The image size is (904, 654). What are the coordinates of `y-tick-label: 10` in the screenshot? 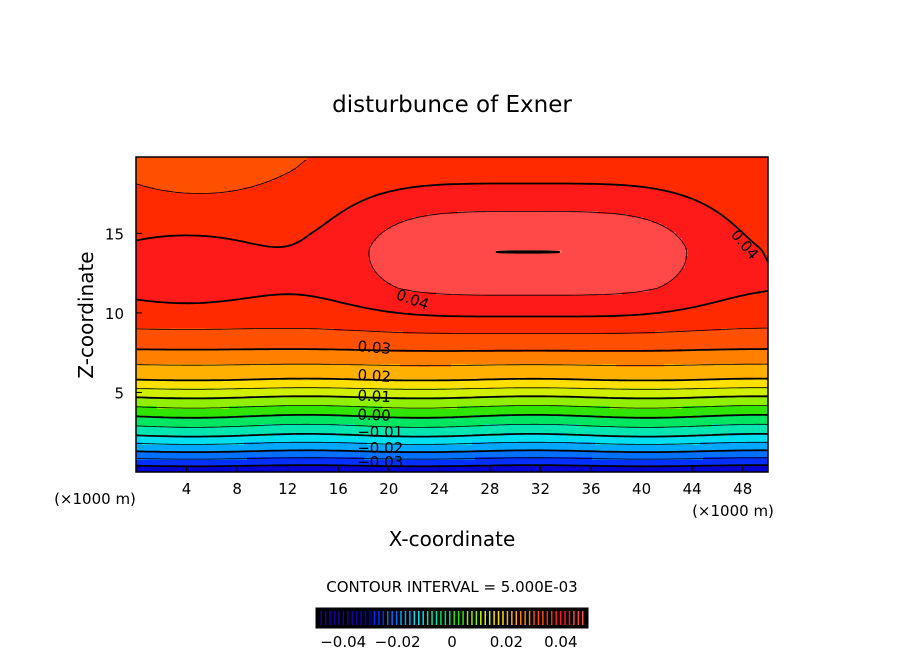 It's located at (114, 314).